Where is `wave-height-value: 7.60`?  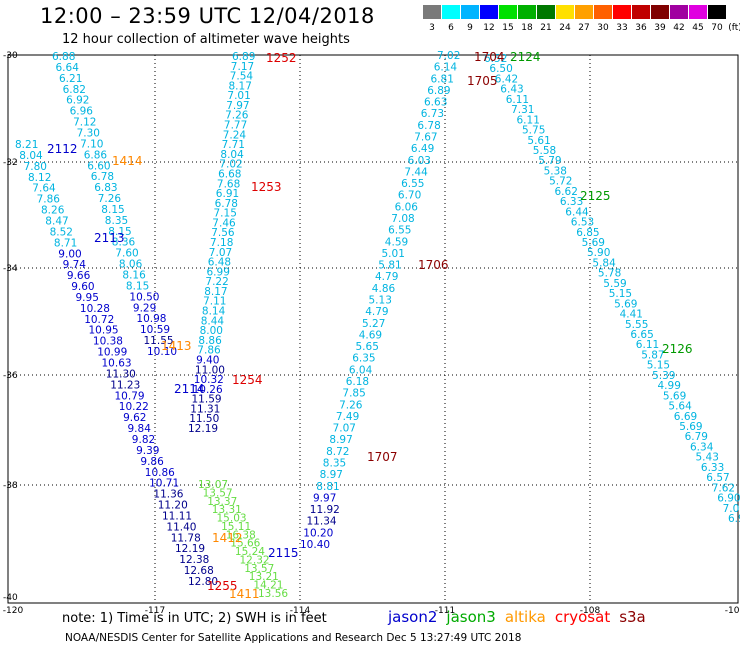
wave-height-value: 7.60 is located at coordinates (126, 254).